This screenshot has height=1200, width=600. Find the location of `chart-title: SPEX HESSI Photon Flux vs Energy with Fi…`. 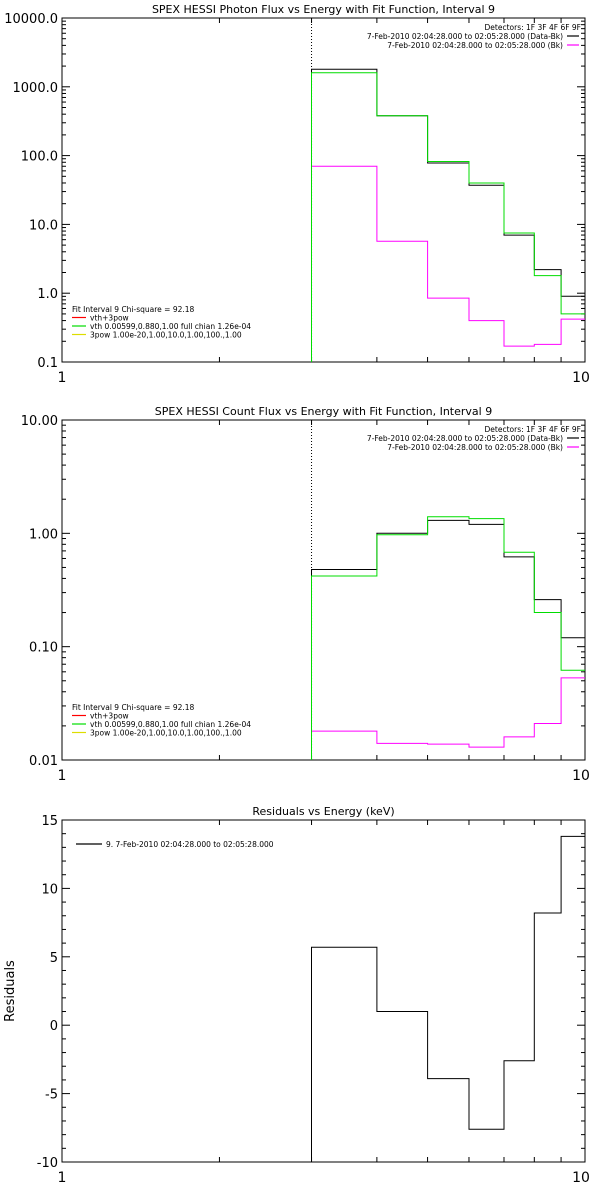

chart-title: SPEX HESSI Photon Flux vs Energy with Fi… is located at coordinates (323, 9).